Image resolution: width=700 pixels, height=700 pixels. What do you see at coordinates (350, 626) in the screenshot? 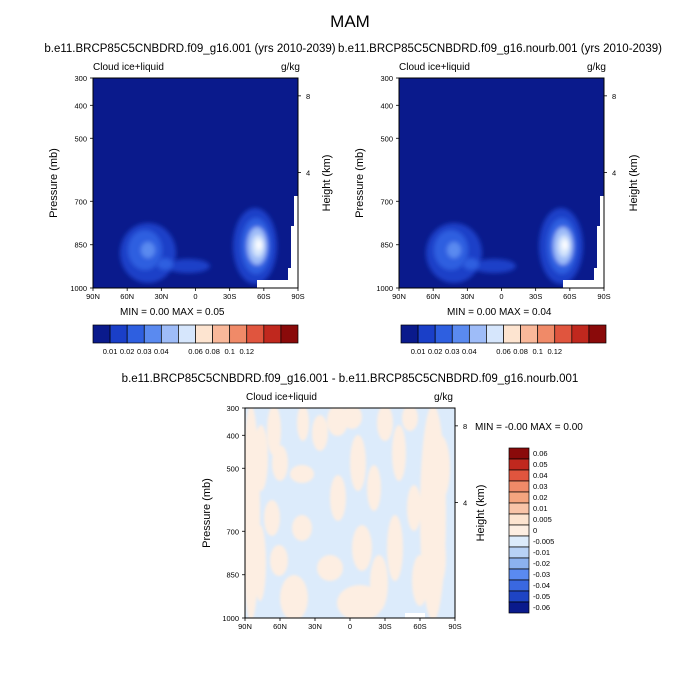
I see `panel3-xtick-label: 0` at bounding box center [350, 626].